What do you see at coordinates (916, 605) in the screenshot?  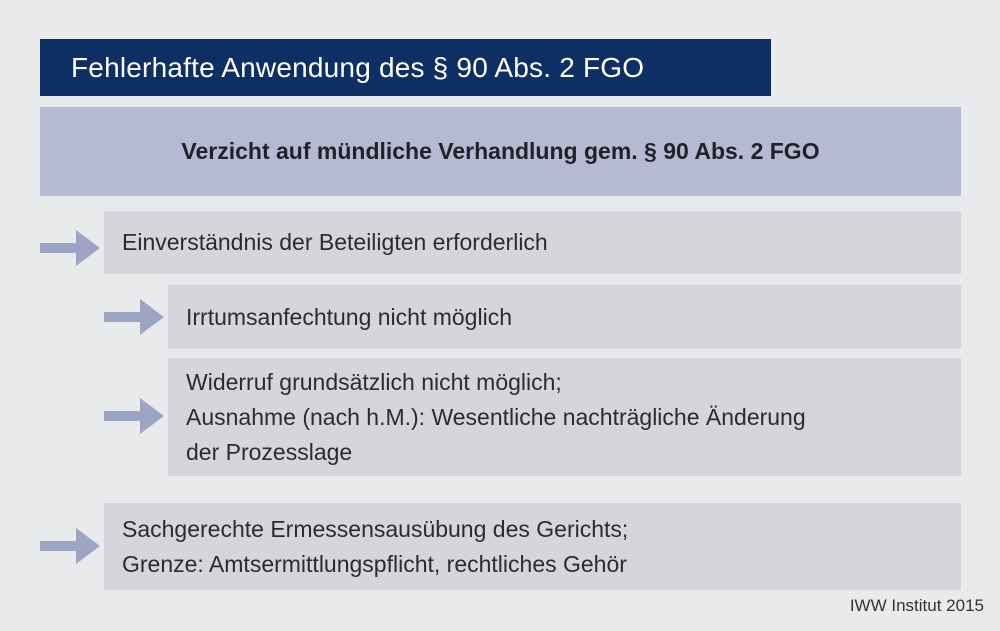 I see `copyright-label: IWW Institut 2015` at bounding box center [916, 605].